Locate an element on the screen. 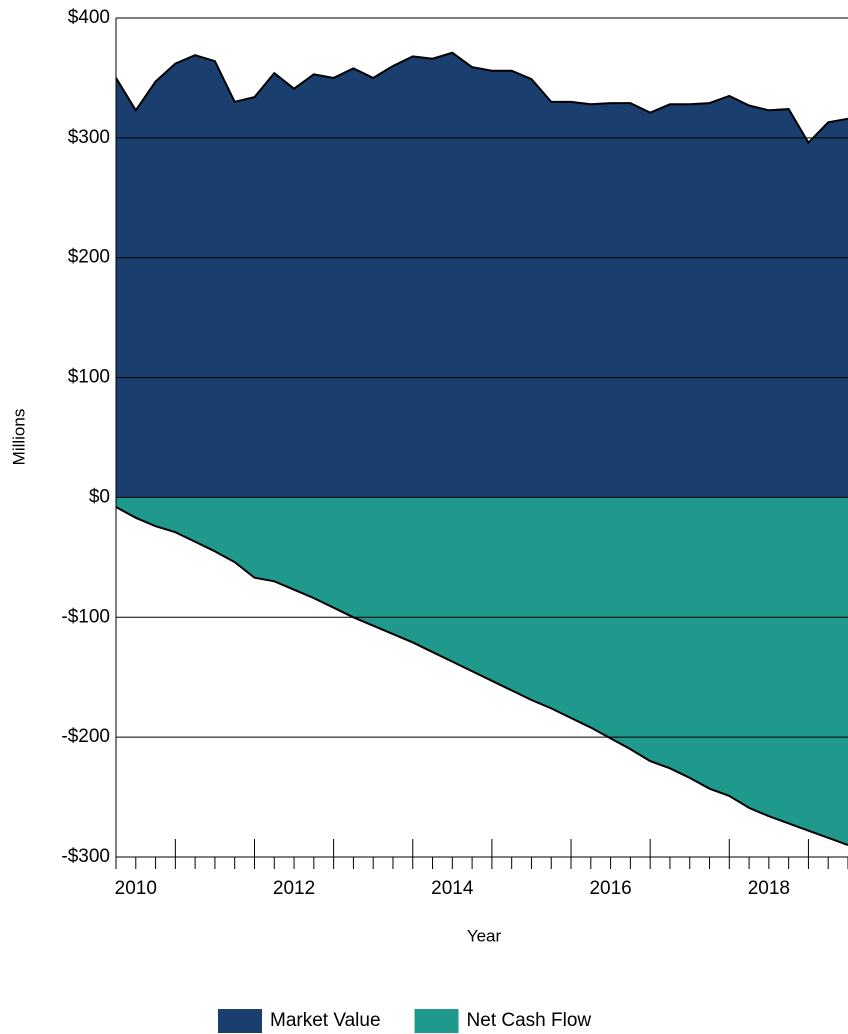 The width and height of the screenshot is (848, 1034). y-tick-label: $300 is located at coordinates (89, 137).